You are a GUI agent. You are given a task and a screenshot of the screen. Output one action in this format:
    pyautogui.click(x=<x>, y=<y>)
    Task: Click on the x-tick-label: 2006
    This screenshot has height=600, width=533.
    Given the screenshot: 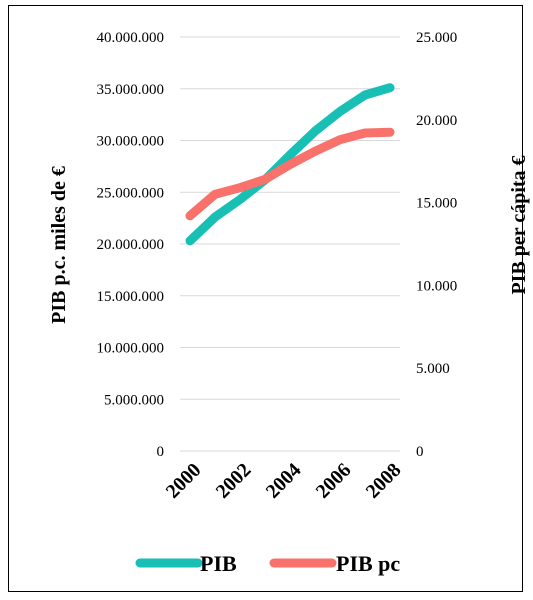 What is the action you would take?
    pyautogui.click(x=334, y=481)
    